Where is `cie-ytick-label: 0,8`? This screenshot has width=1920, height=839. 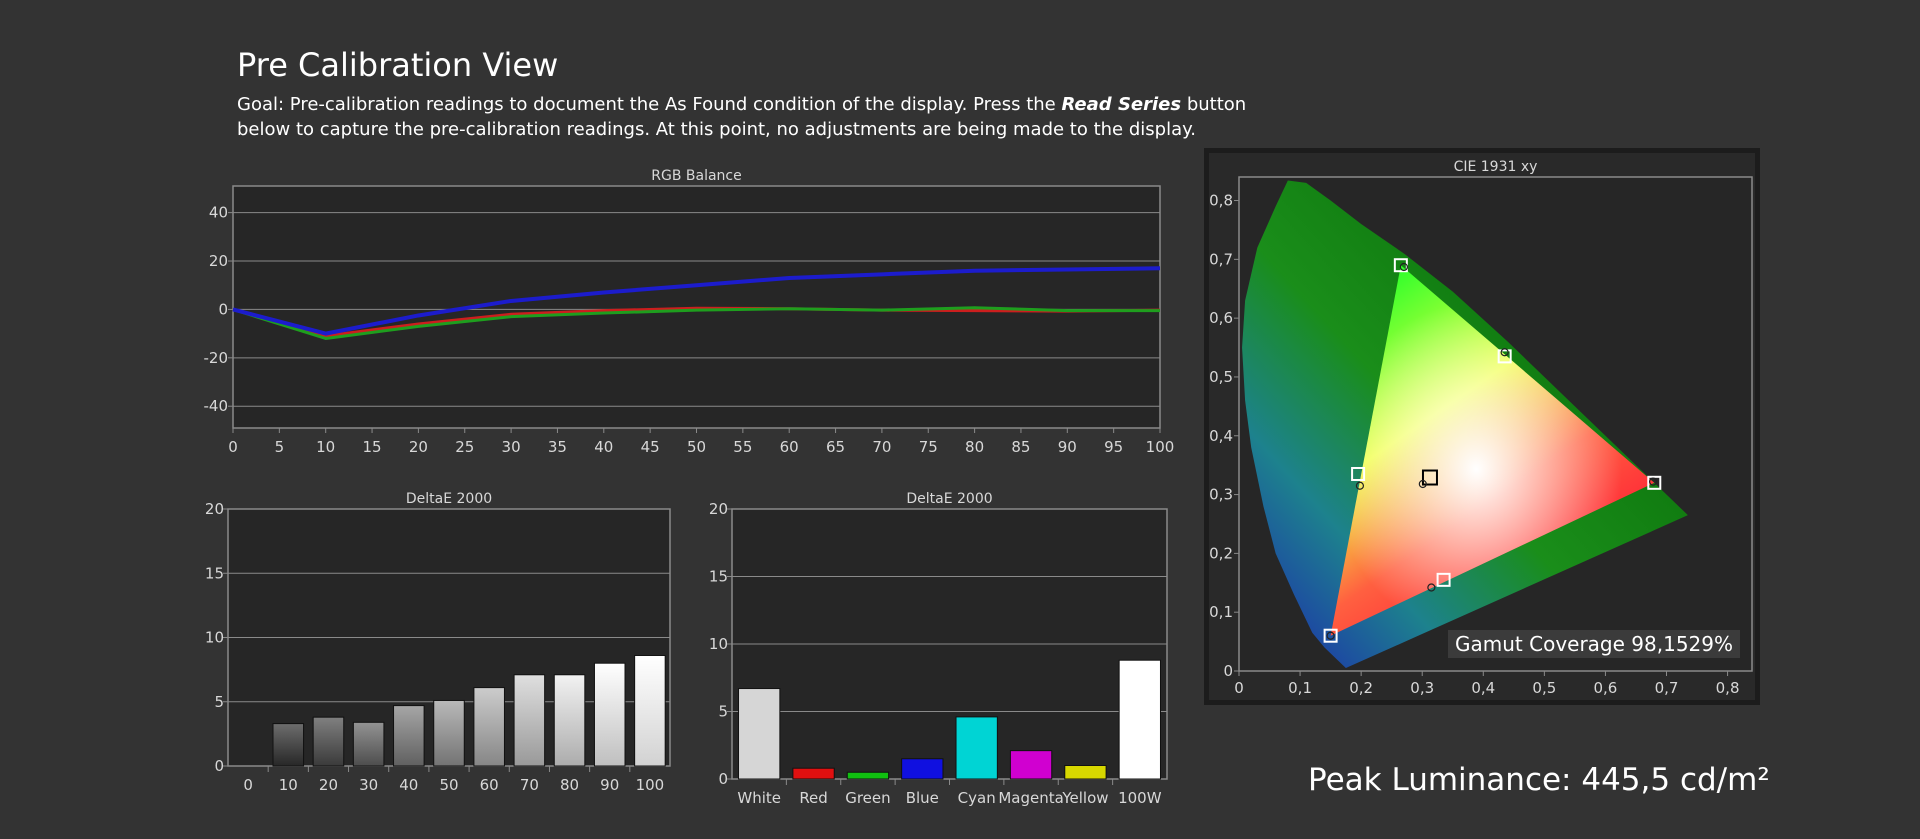
cie-ytick-label: 0,8 is located at coordinates (1221, 201).